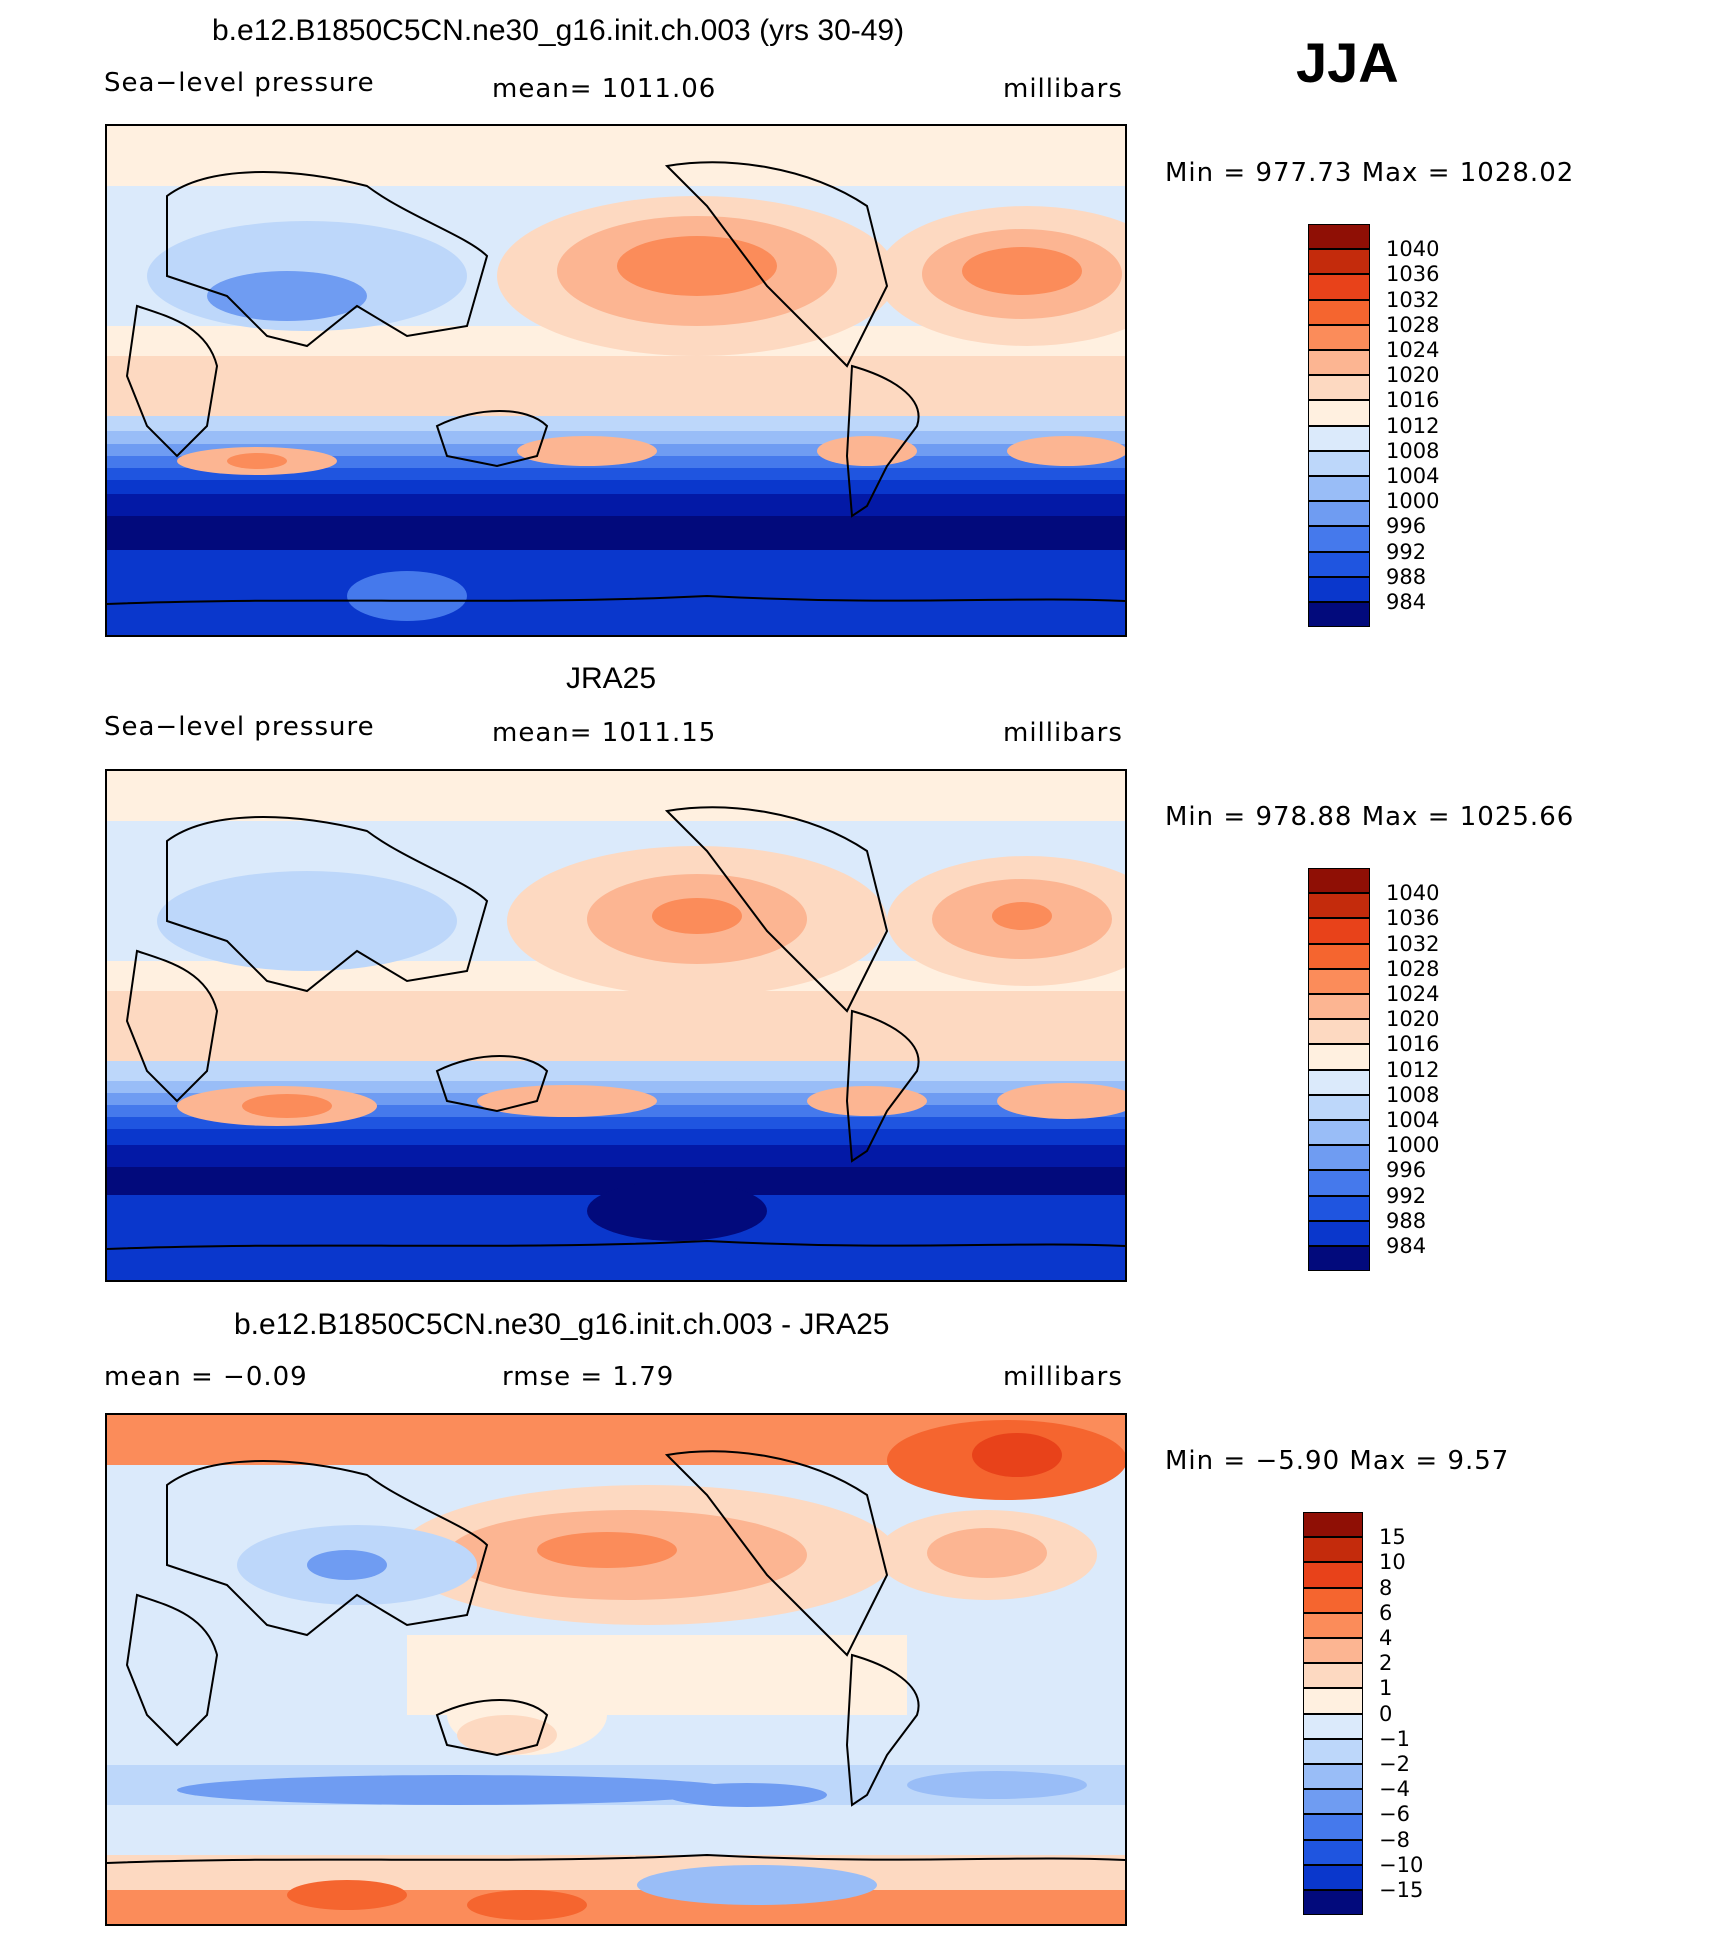 The image size is (1710, 1953). What do you see at coordinates (1063, 89) in the screenshot?
I see `panel-1-units: millibars` at bounding box center [1063, 89].